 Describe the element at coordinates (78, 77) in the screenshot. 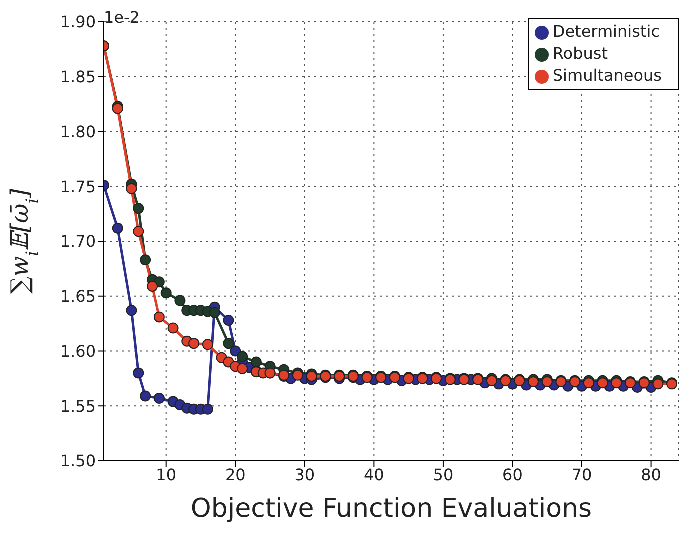

I see `y-tick-label: 1.85` at that location.